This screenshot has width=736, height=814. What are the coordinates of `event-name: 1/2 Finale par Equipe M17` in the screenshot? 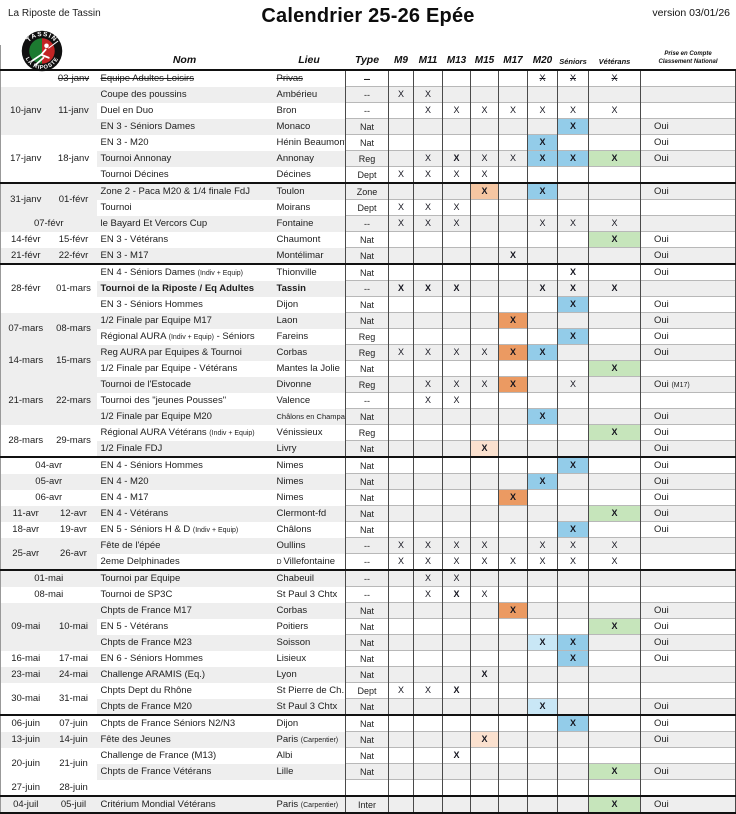 It's located at (156, 320).